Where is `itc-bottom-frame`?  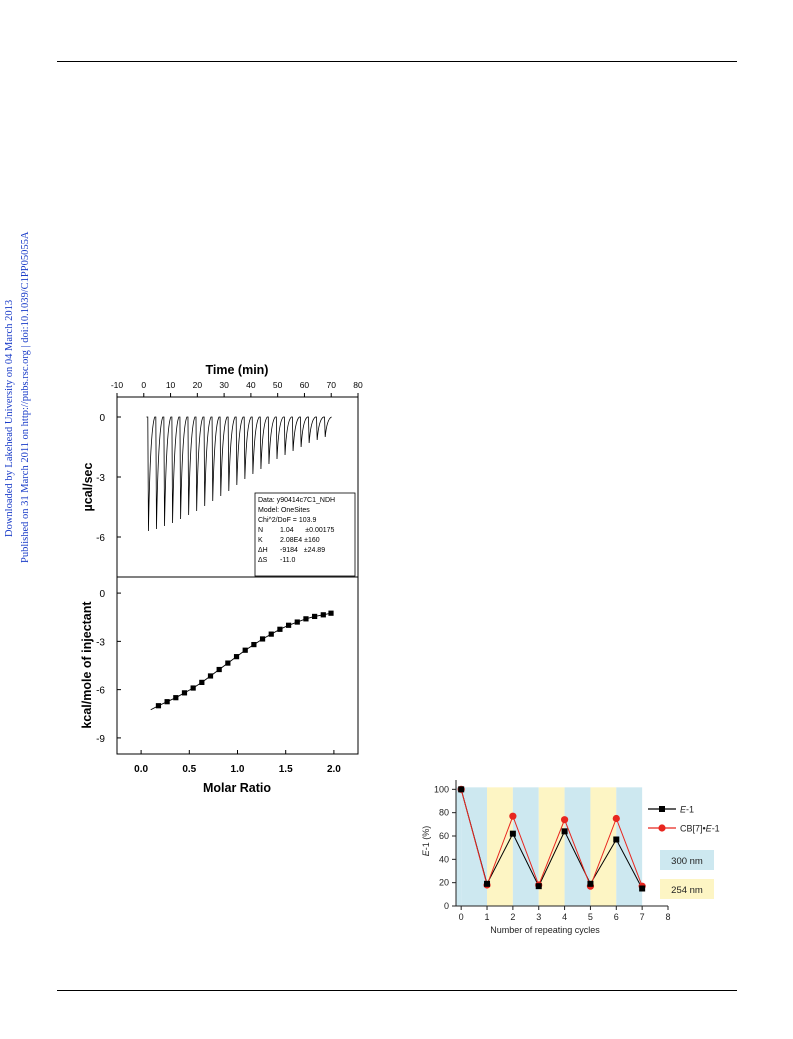
itc-bottom-frame is located at coordinates (237, 665).